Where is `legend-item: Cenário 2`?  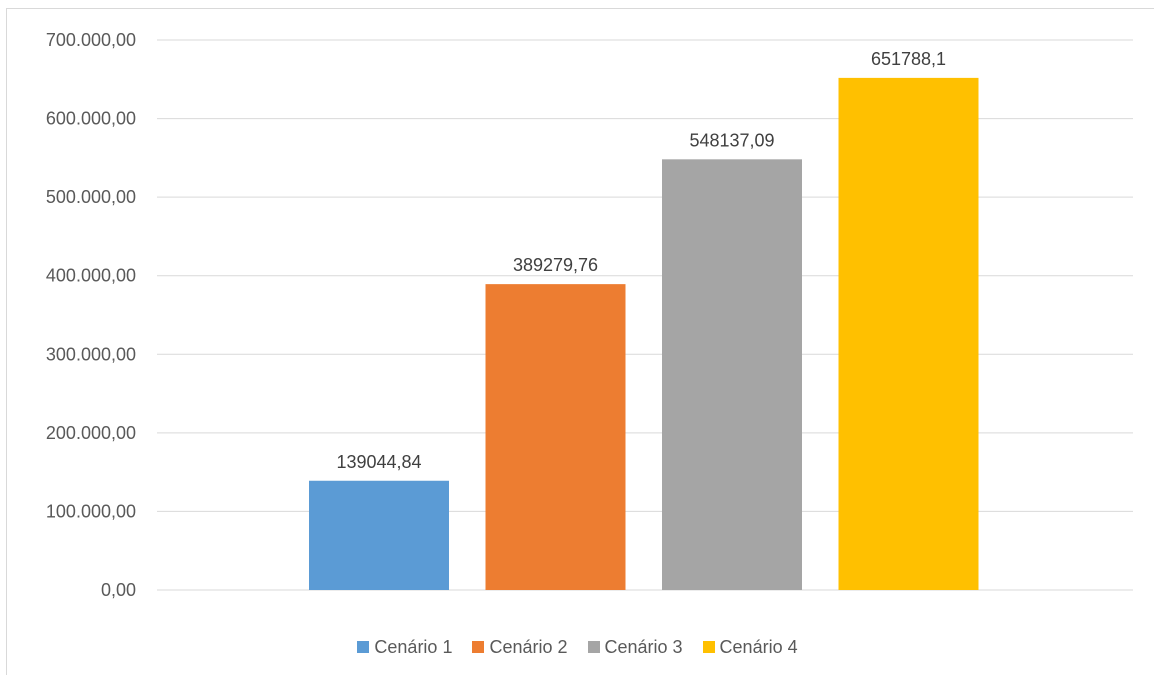
legend-item: Cenário 2 is located at coordinates (520, 647).